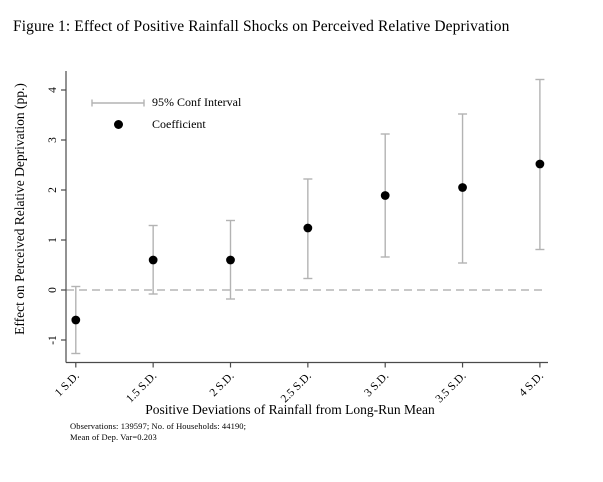 The height and width of the screenshot is (482, 603). Describe the element at coordinates (141, 387) in the screenshot. I see `x-tick-label: 1.5 S.D.` at that location.